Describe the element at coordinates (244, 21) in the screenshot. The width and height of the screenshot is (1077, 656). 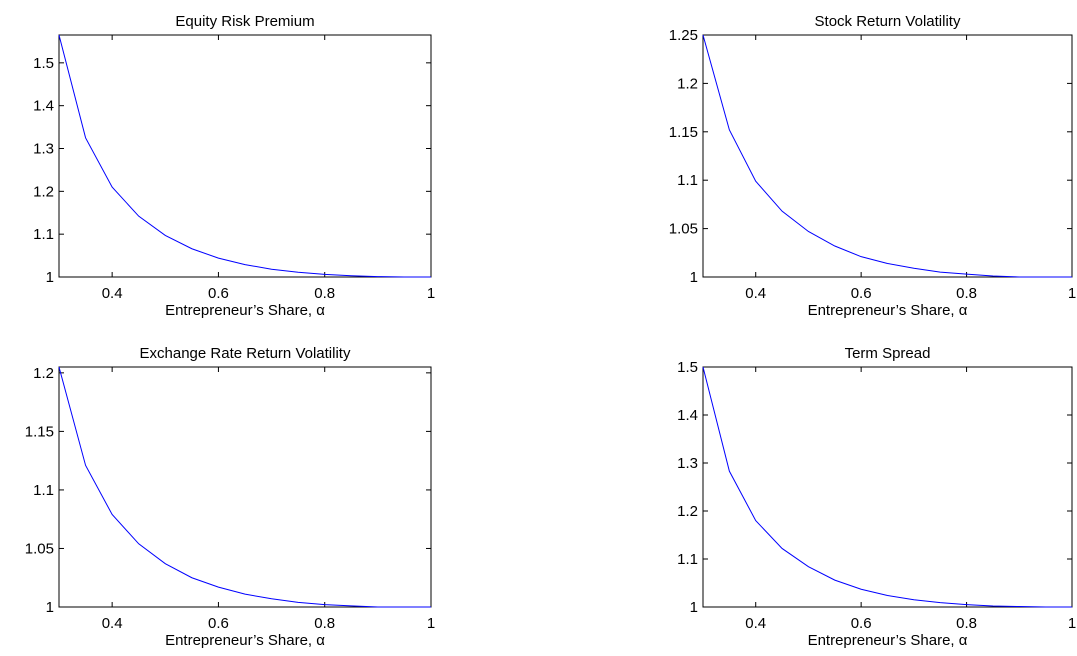
I see `chart-title: Equity Risk Premium` at that location.